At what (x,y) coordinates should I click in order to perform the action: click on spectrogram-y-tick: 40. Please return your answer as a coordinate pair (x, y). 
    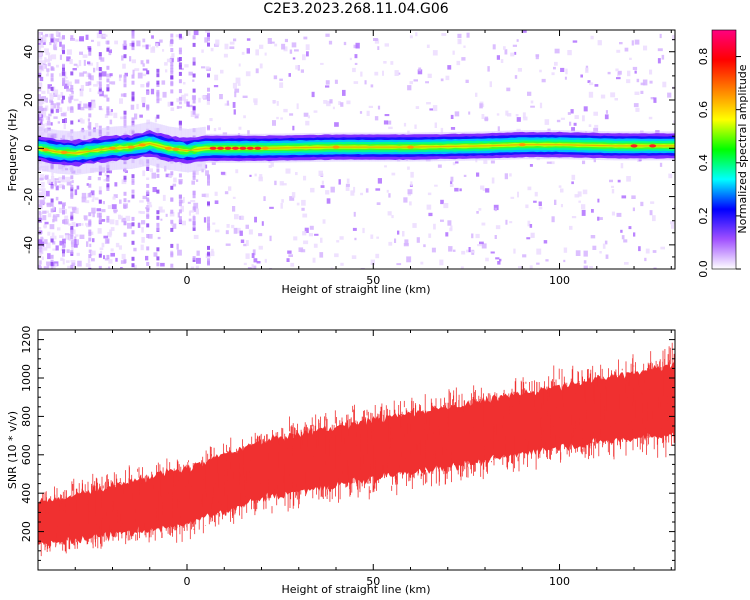
    Looking at the image, I should click on (28, 52).